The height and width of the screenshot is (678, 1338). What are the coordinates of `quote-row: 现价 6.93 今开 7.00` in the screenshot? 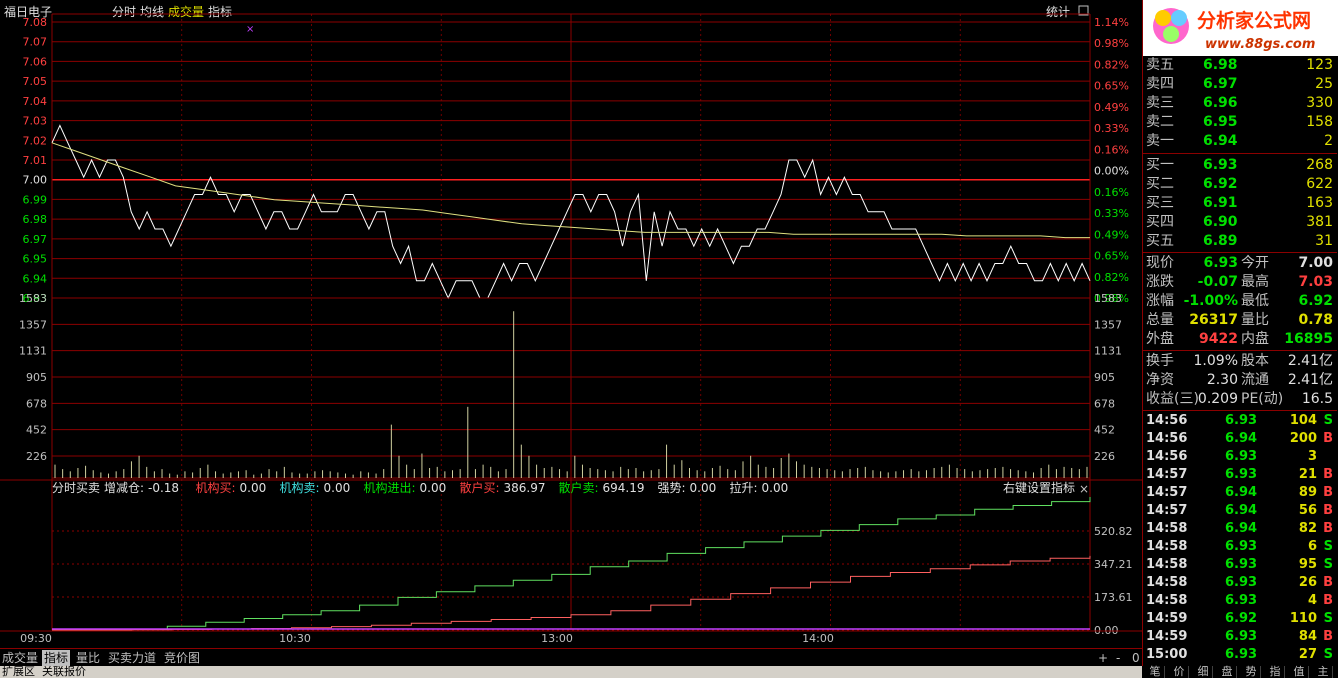 It's located at (1240, 263).